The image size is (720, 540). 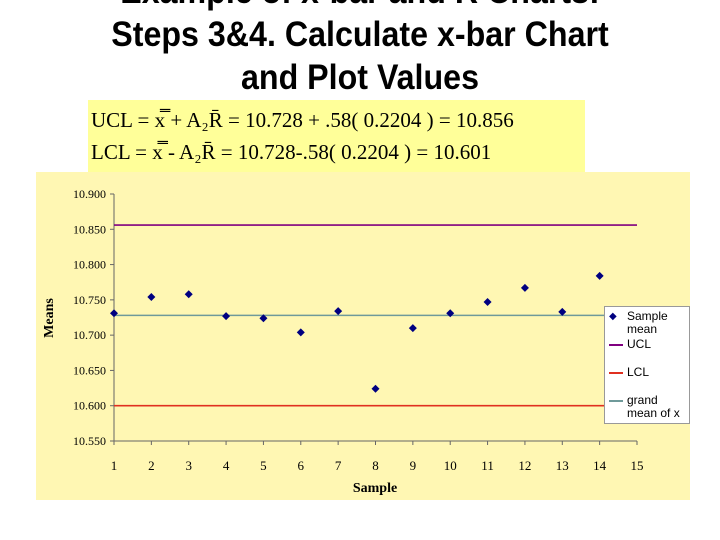 What do you see at coordinates (413, 465) in the screenshot?
I see `x-tick-label: 9` at bounding box center [413, 465].